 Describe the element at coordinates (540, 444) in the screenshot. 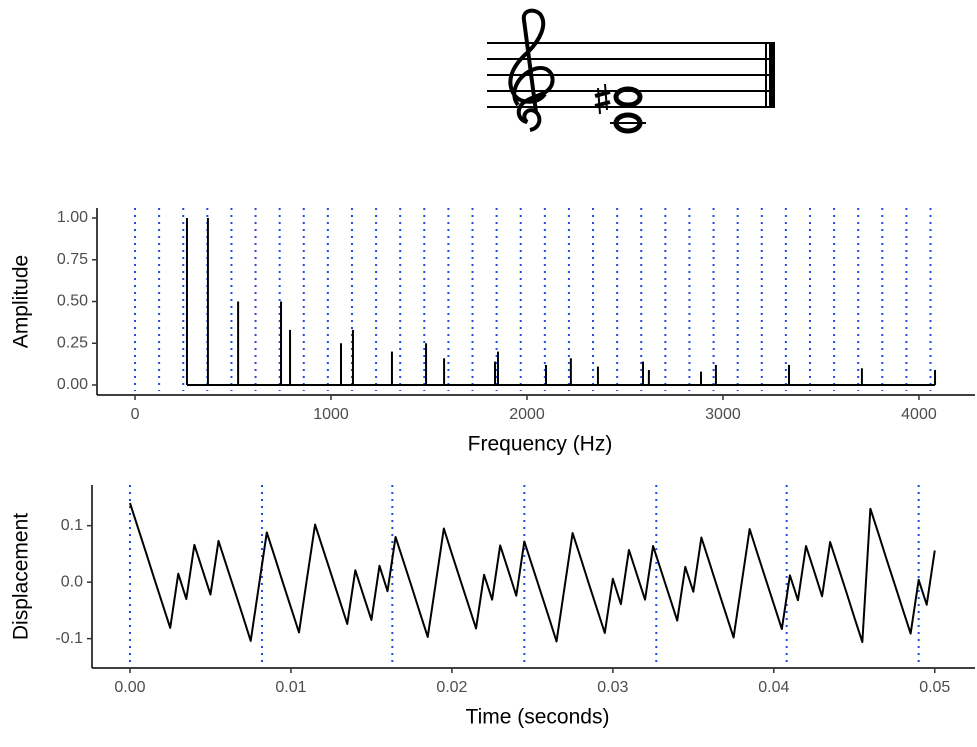

I see `x-axis-title: Frequency (Hz)` at that location.